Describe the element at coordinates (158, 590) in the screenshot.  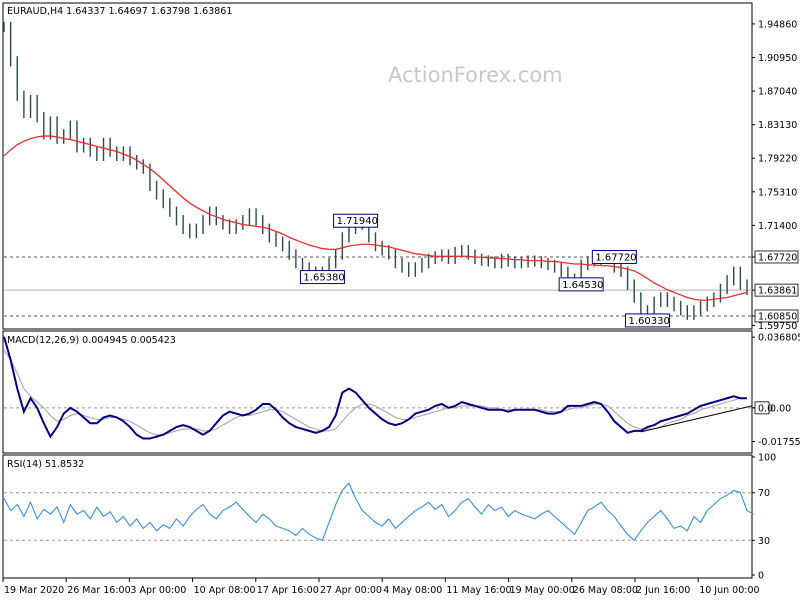
I see `x-tick-label: 3 Apr 00:00` at that location.